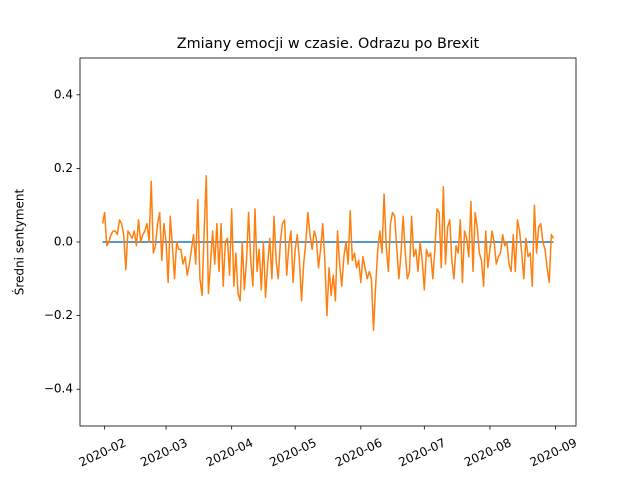 The image size is (640, 480). Describe the element at coordinates (58, 389) in the screenshot. I see `y-tick-label: −0.4` at that location.